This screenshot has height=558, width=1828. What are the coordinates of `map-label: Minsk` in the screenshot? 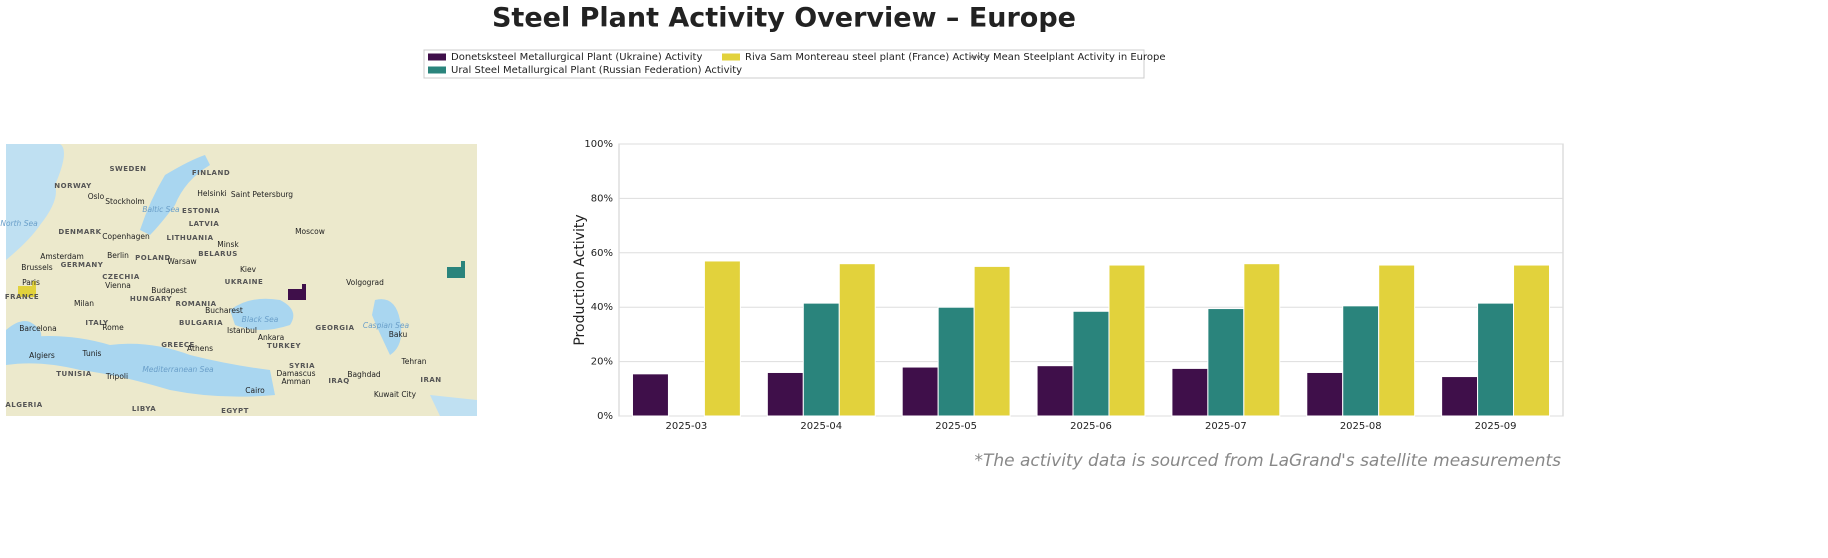 It's located at (228, 244).